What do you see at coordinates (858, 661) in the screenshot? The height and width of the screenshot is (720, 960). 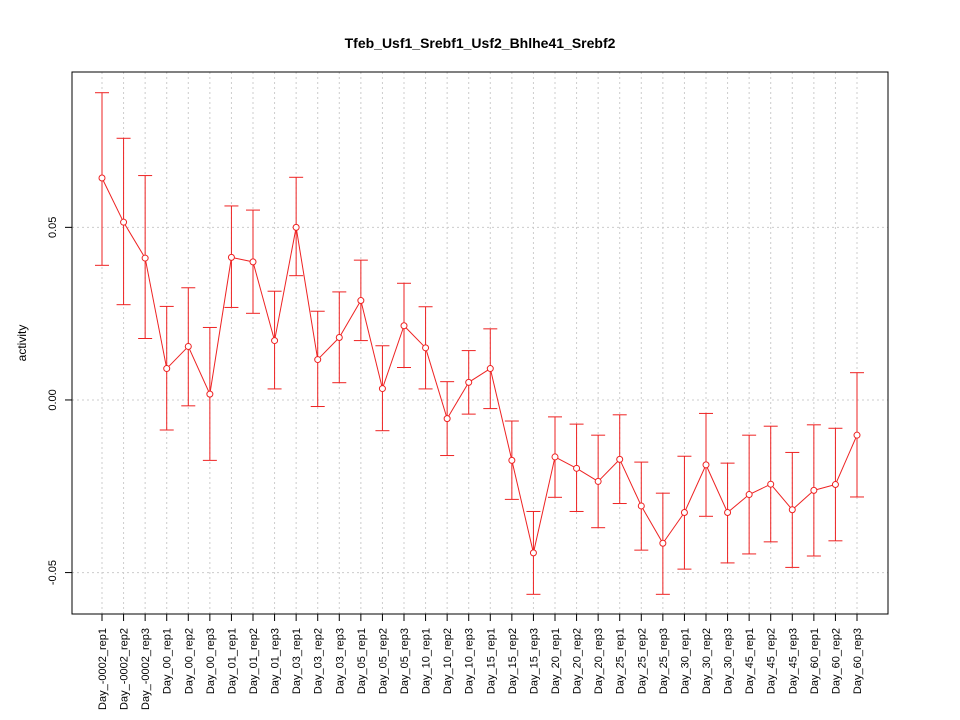 I see `x-tick-label: Day_60_rep3` at bounding box center [858, 661].